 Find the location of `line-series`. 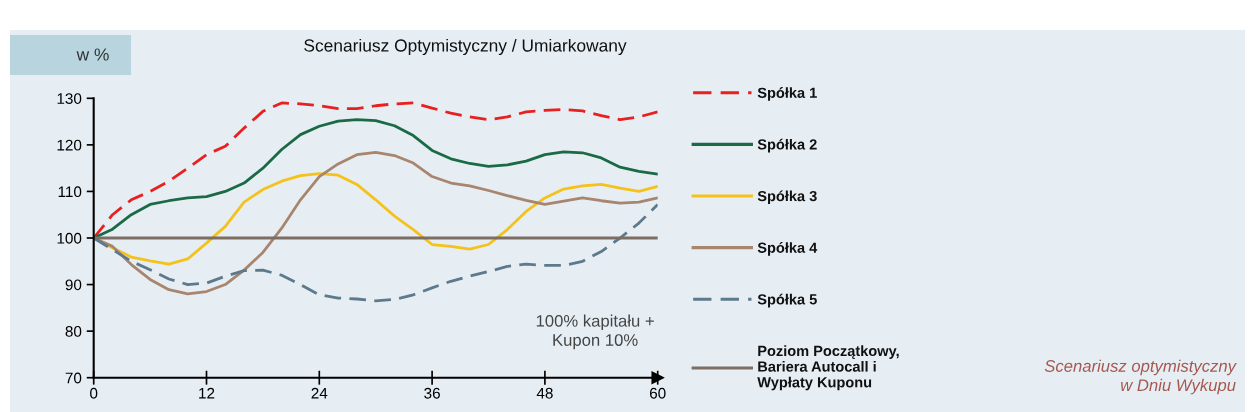

line-series is located at coordinates (375, 253).